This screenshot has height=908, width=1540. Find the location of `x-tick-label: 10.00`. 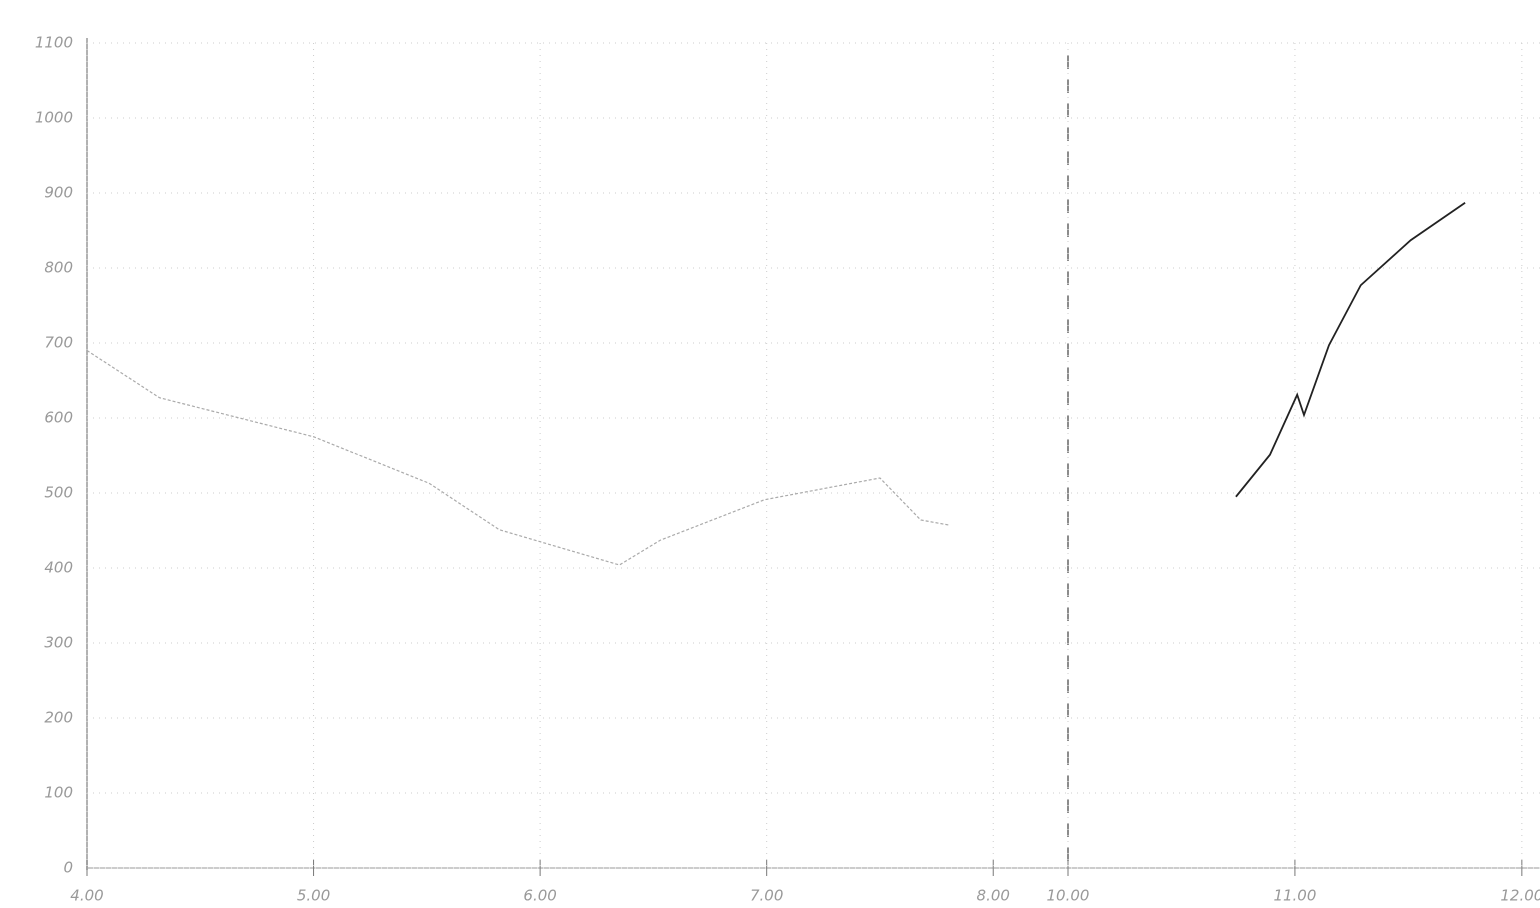

x-tick-label: 10.00 is located at coordinates (1068, 896).